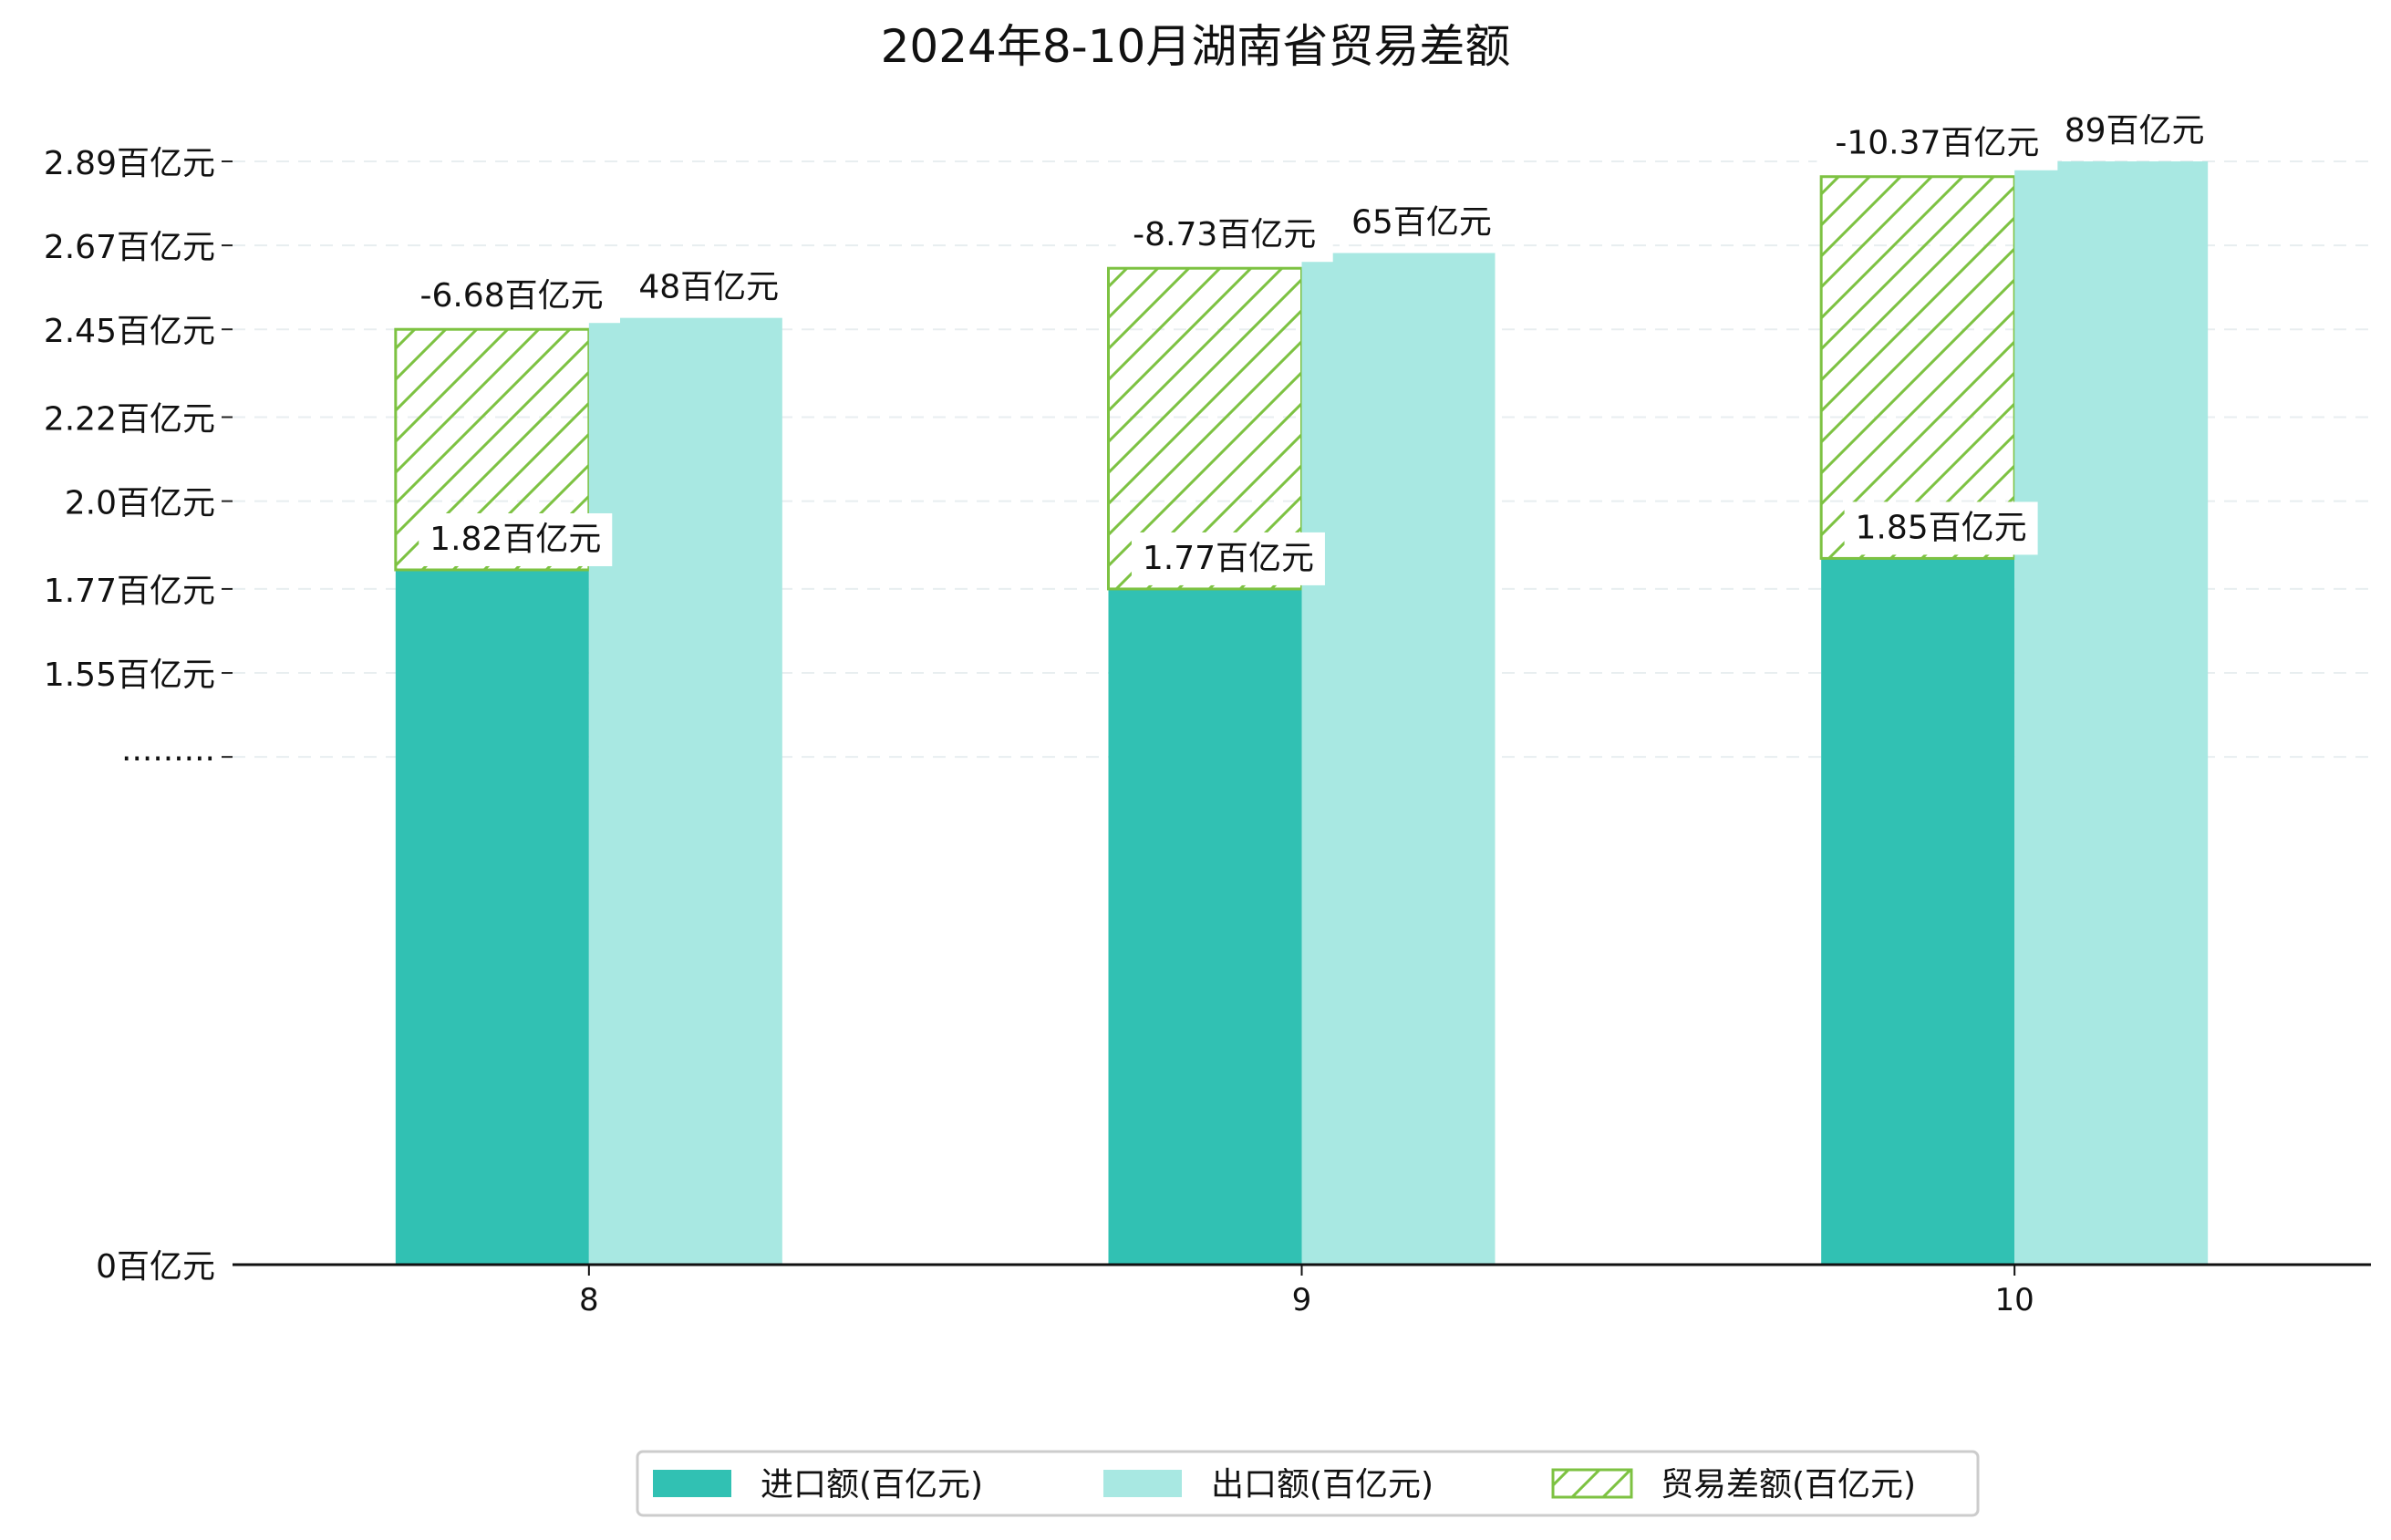  Describe the element at coordinates (168, 759) in the screenshot. I see `y-tick-label: ·········` at that location.